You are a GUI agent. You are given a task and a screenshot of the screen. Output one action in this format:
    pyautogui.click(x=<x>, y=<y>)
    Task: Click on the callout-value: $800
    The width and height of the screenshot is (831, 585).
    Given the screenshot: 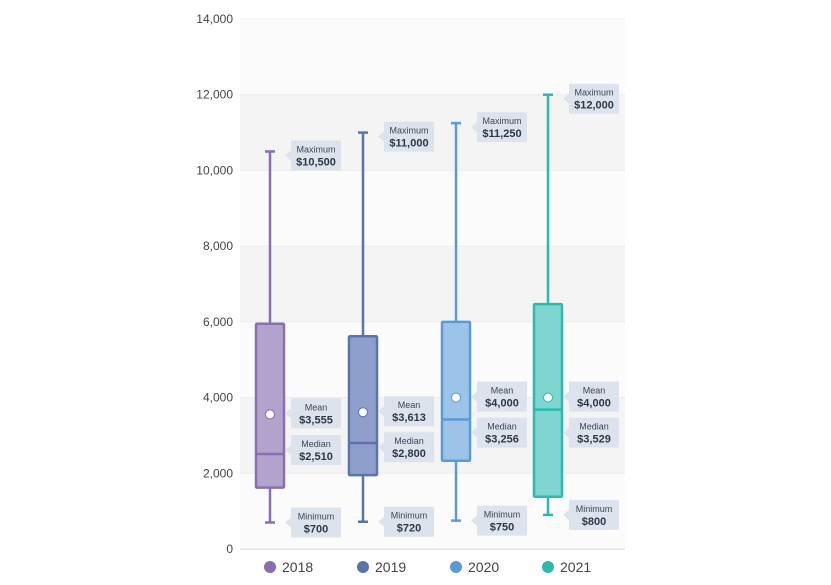 What is the action you would take?
    pyautogui.click(x=594, y=522)
    